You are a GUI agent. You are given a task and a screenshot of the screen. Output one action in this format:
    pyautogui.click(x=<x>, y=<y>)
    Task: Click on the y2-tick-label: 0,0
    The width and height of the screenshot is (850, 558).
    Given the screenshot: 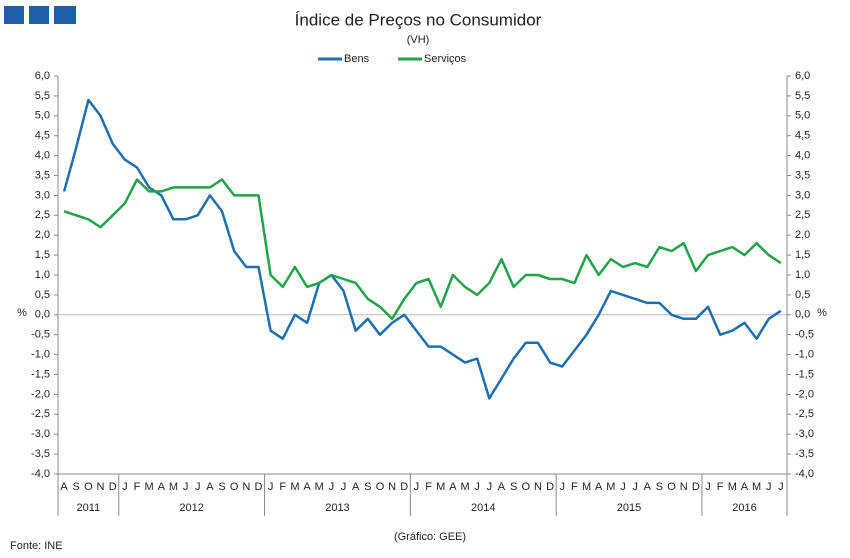 What is the action you would take?
    pyautogui.click(x=802, y=315)
    